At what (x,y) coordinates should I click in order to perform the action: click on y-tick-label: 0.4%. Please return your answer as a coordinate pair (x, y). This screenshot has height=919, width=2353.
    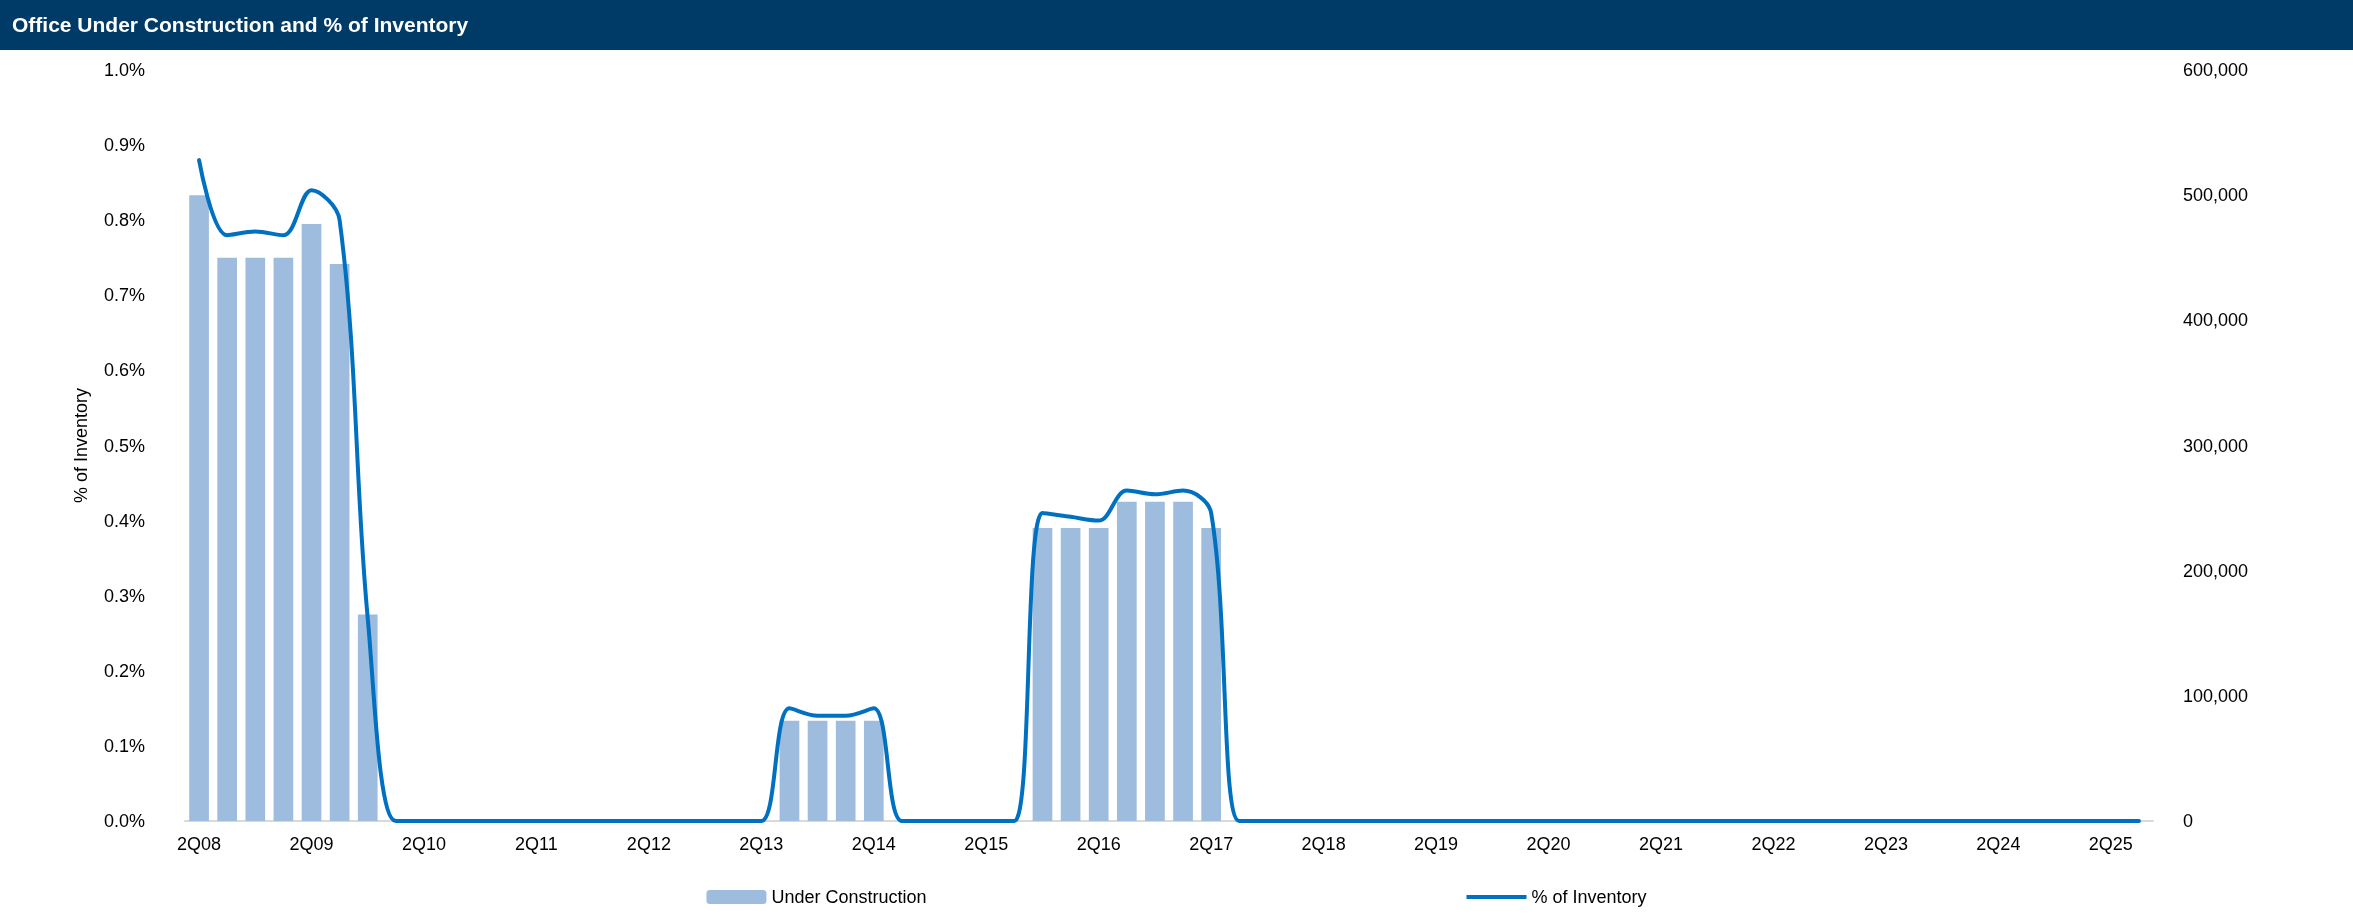
    Looking at the image, I should click on (124, 520).